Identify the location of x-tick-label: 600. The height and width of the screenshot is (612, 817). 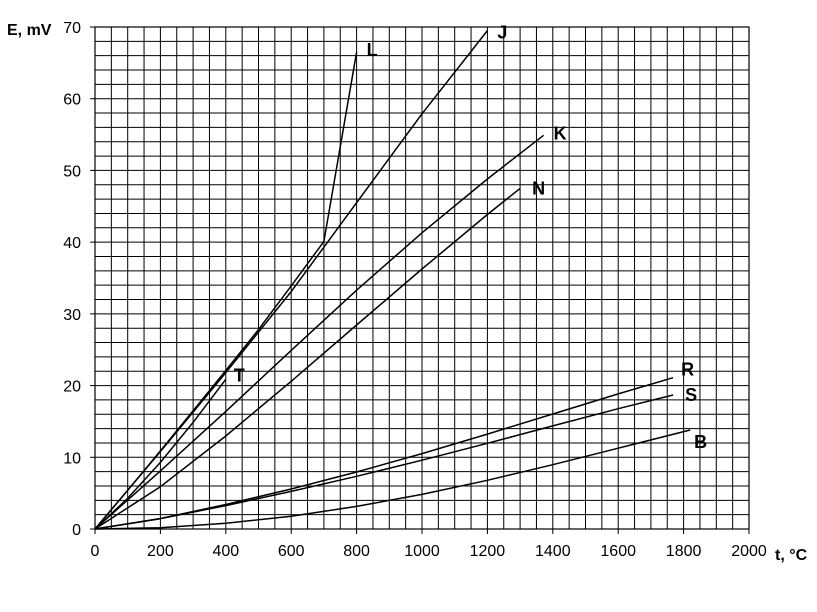
(291, 551).